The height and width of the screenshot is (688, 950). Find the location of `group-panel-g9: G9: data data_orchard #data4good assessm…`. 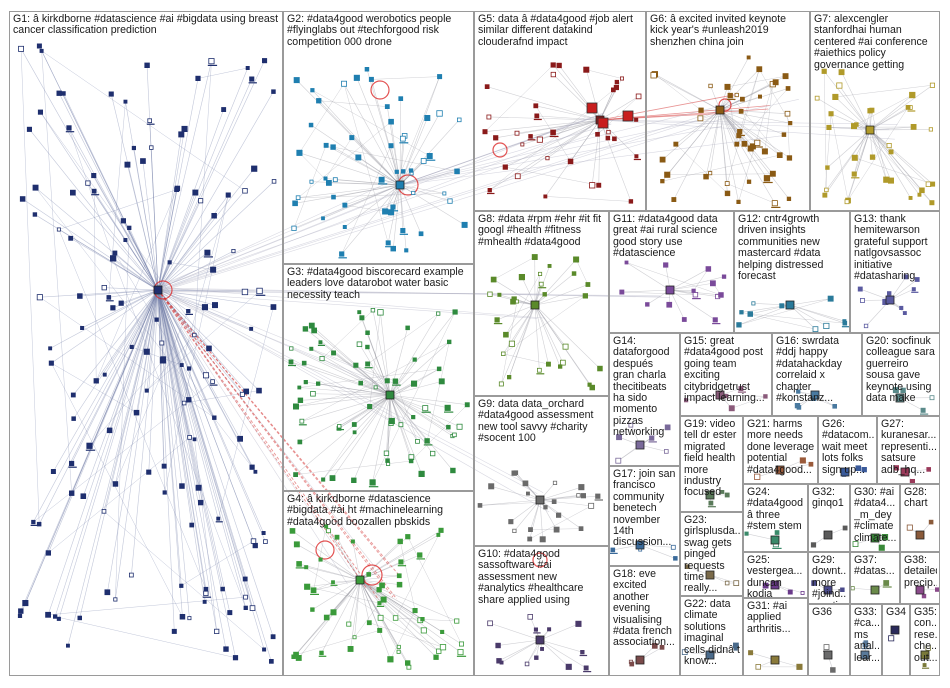

group-panel-g9: G9: data data_orchard #data4good assessm… is located at coordinates (541, 471).